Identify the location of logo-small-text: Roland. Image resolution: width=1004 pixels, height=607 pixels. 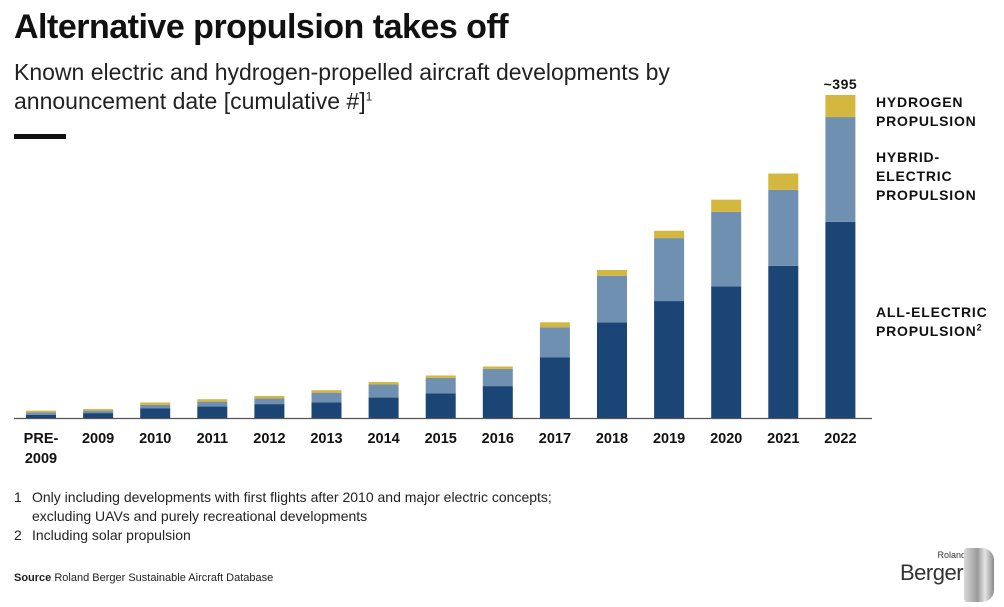
(951, 555).